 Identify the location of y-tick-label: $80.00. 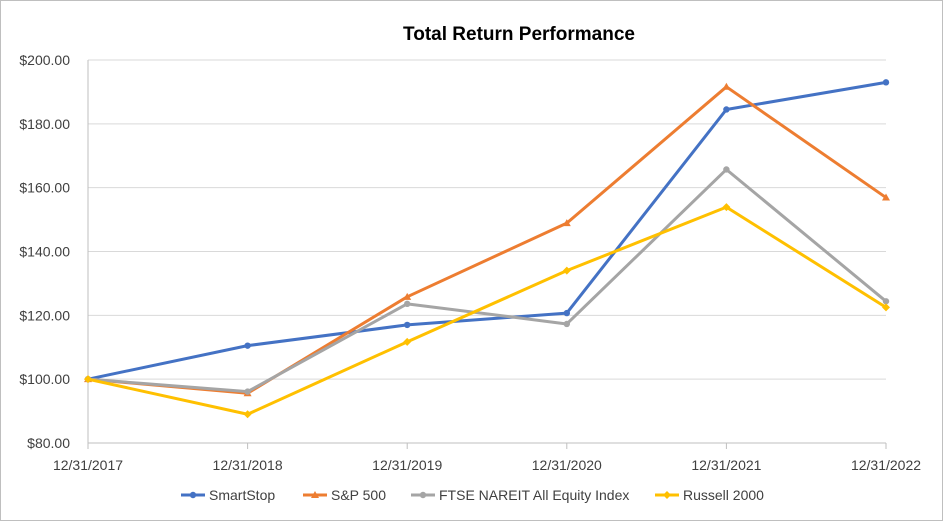
(48, 443).